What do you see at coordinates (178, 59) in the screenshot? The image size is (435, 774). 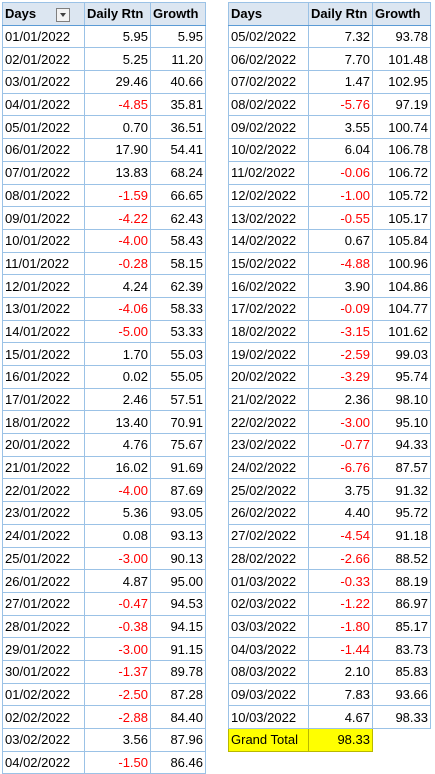 I see `growth-cell: 11.20` at bounding box center [178, 59].